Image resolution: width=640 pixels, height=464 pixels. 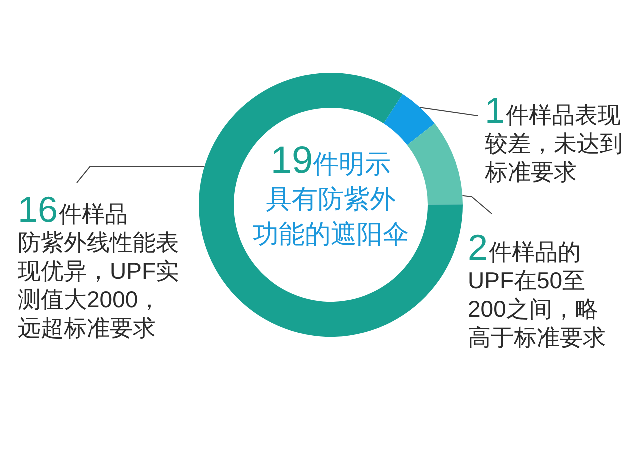 What do you see at coordinates (38, 209) in the screenshot?
I see `data-label: 16` at bounding box center [38, 209].